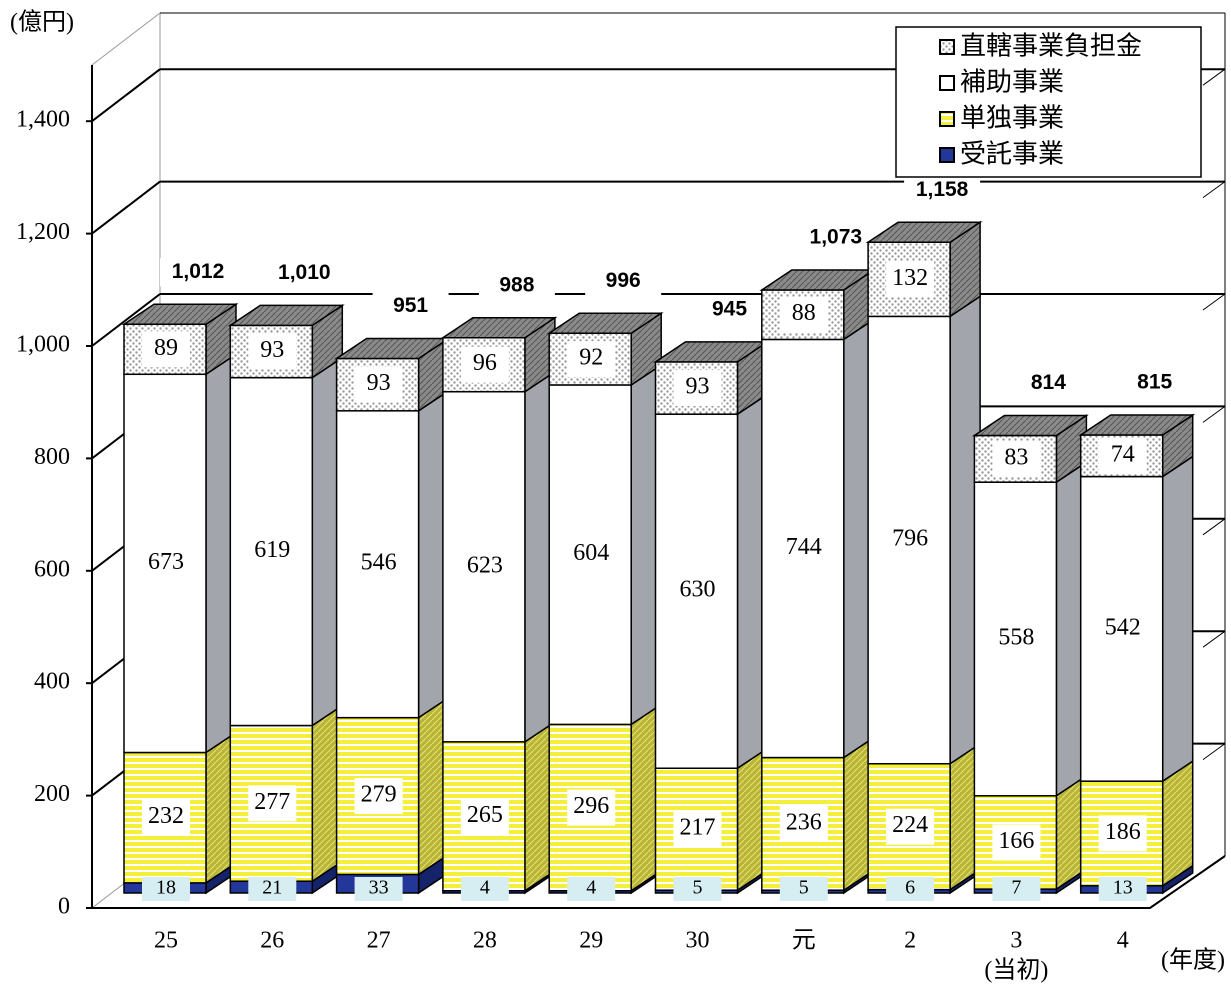 The height and width of the screenshot is (987, 1231). What do you see at coordinates (379, 941) in the screenshot?
I see `x-tick-label: 27` at bounding box center [379, 941].